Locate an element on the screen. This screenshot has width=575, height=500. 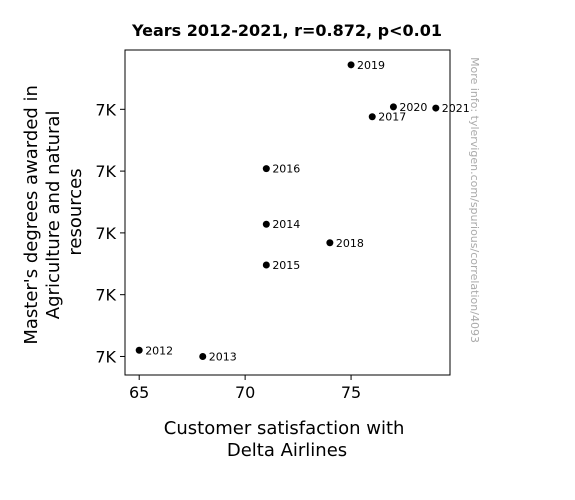
point-label-2020: 2020 is located at coordinates (413, 107).